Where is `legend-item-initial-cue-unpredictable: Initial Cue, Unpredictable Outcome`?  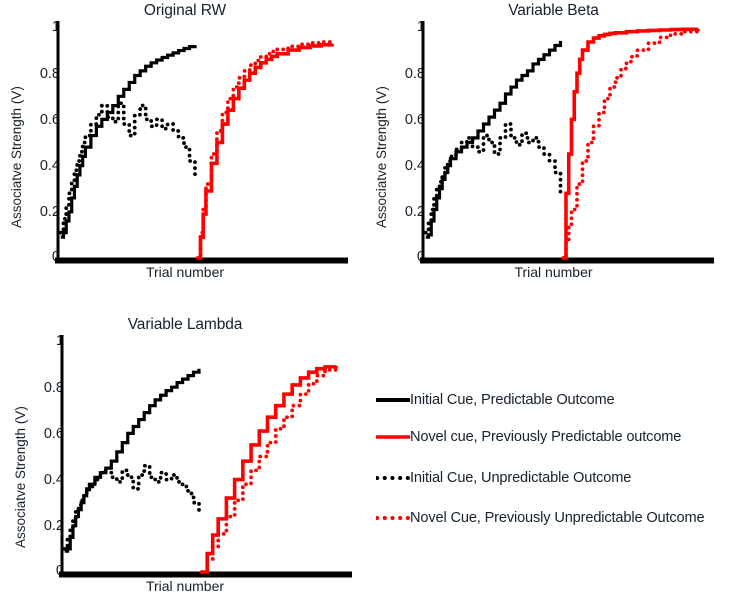
legend-item-initial-cue-unpredictable: Initial Cue, Unpredictable Outcome is located at coordinates (503, 478).